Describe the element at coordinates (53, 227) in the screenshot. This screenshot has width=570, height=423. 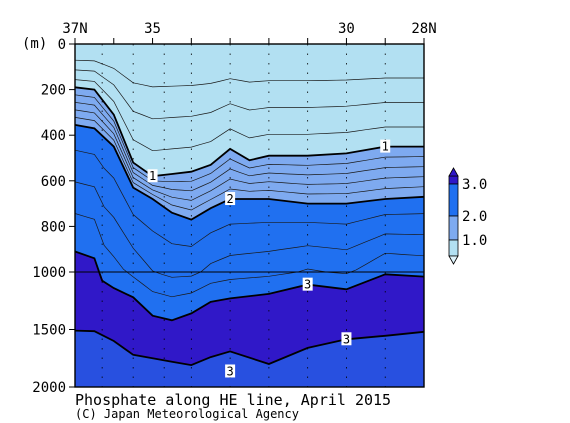
I see `y-tick-label: 800` at that location.